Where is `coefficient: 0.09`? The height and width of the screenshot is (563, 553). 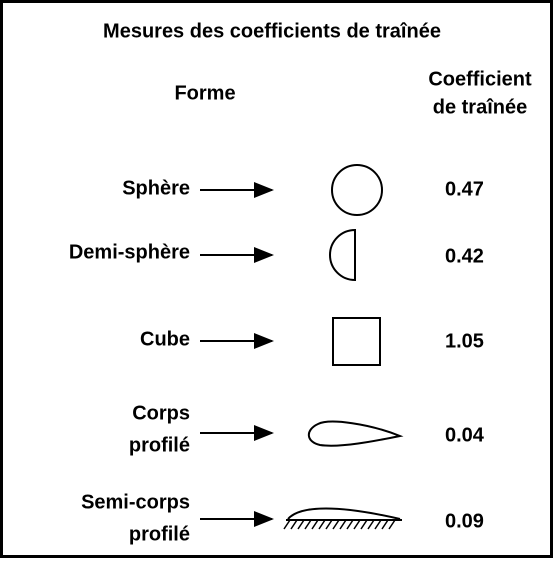 coefficient: 0.09 is located at coordinates (464, 521).